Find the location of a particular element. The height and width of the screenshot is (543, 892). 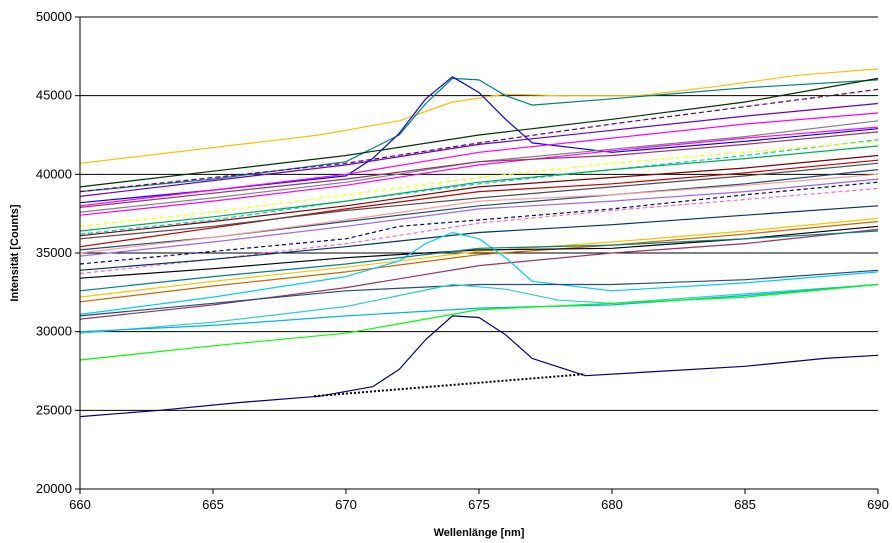

x-tick-label: 685 is located at coordinates (745, 504).